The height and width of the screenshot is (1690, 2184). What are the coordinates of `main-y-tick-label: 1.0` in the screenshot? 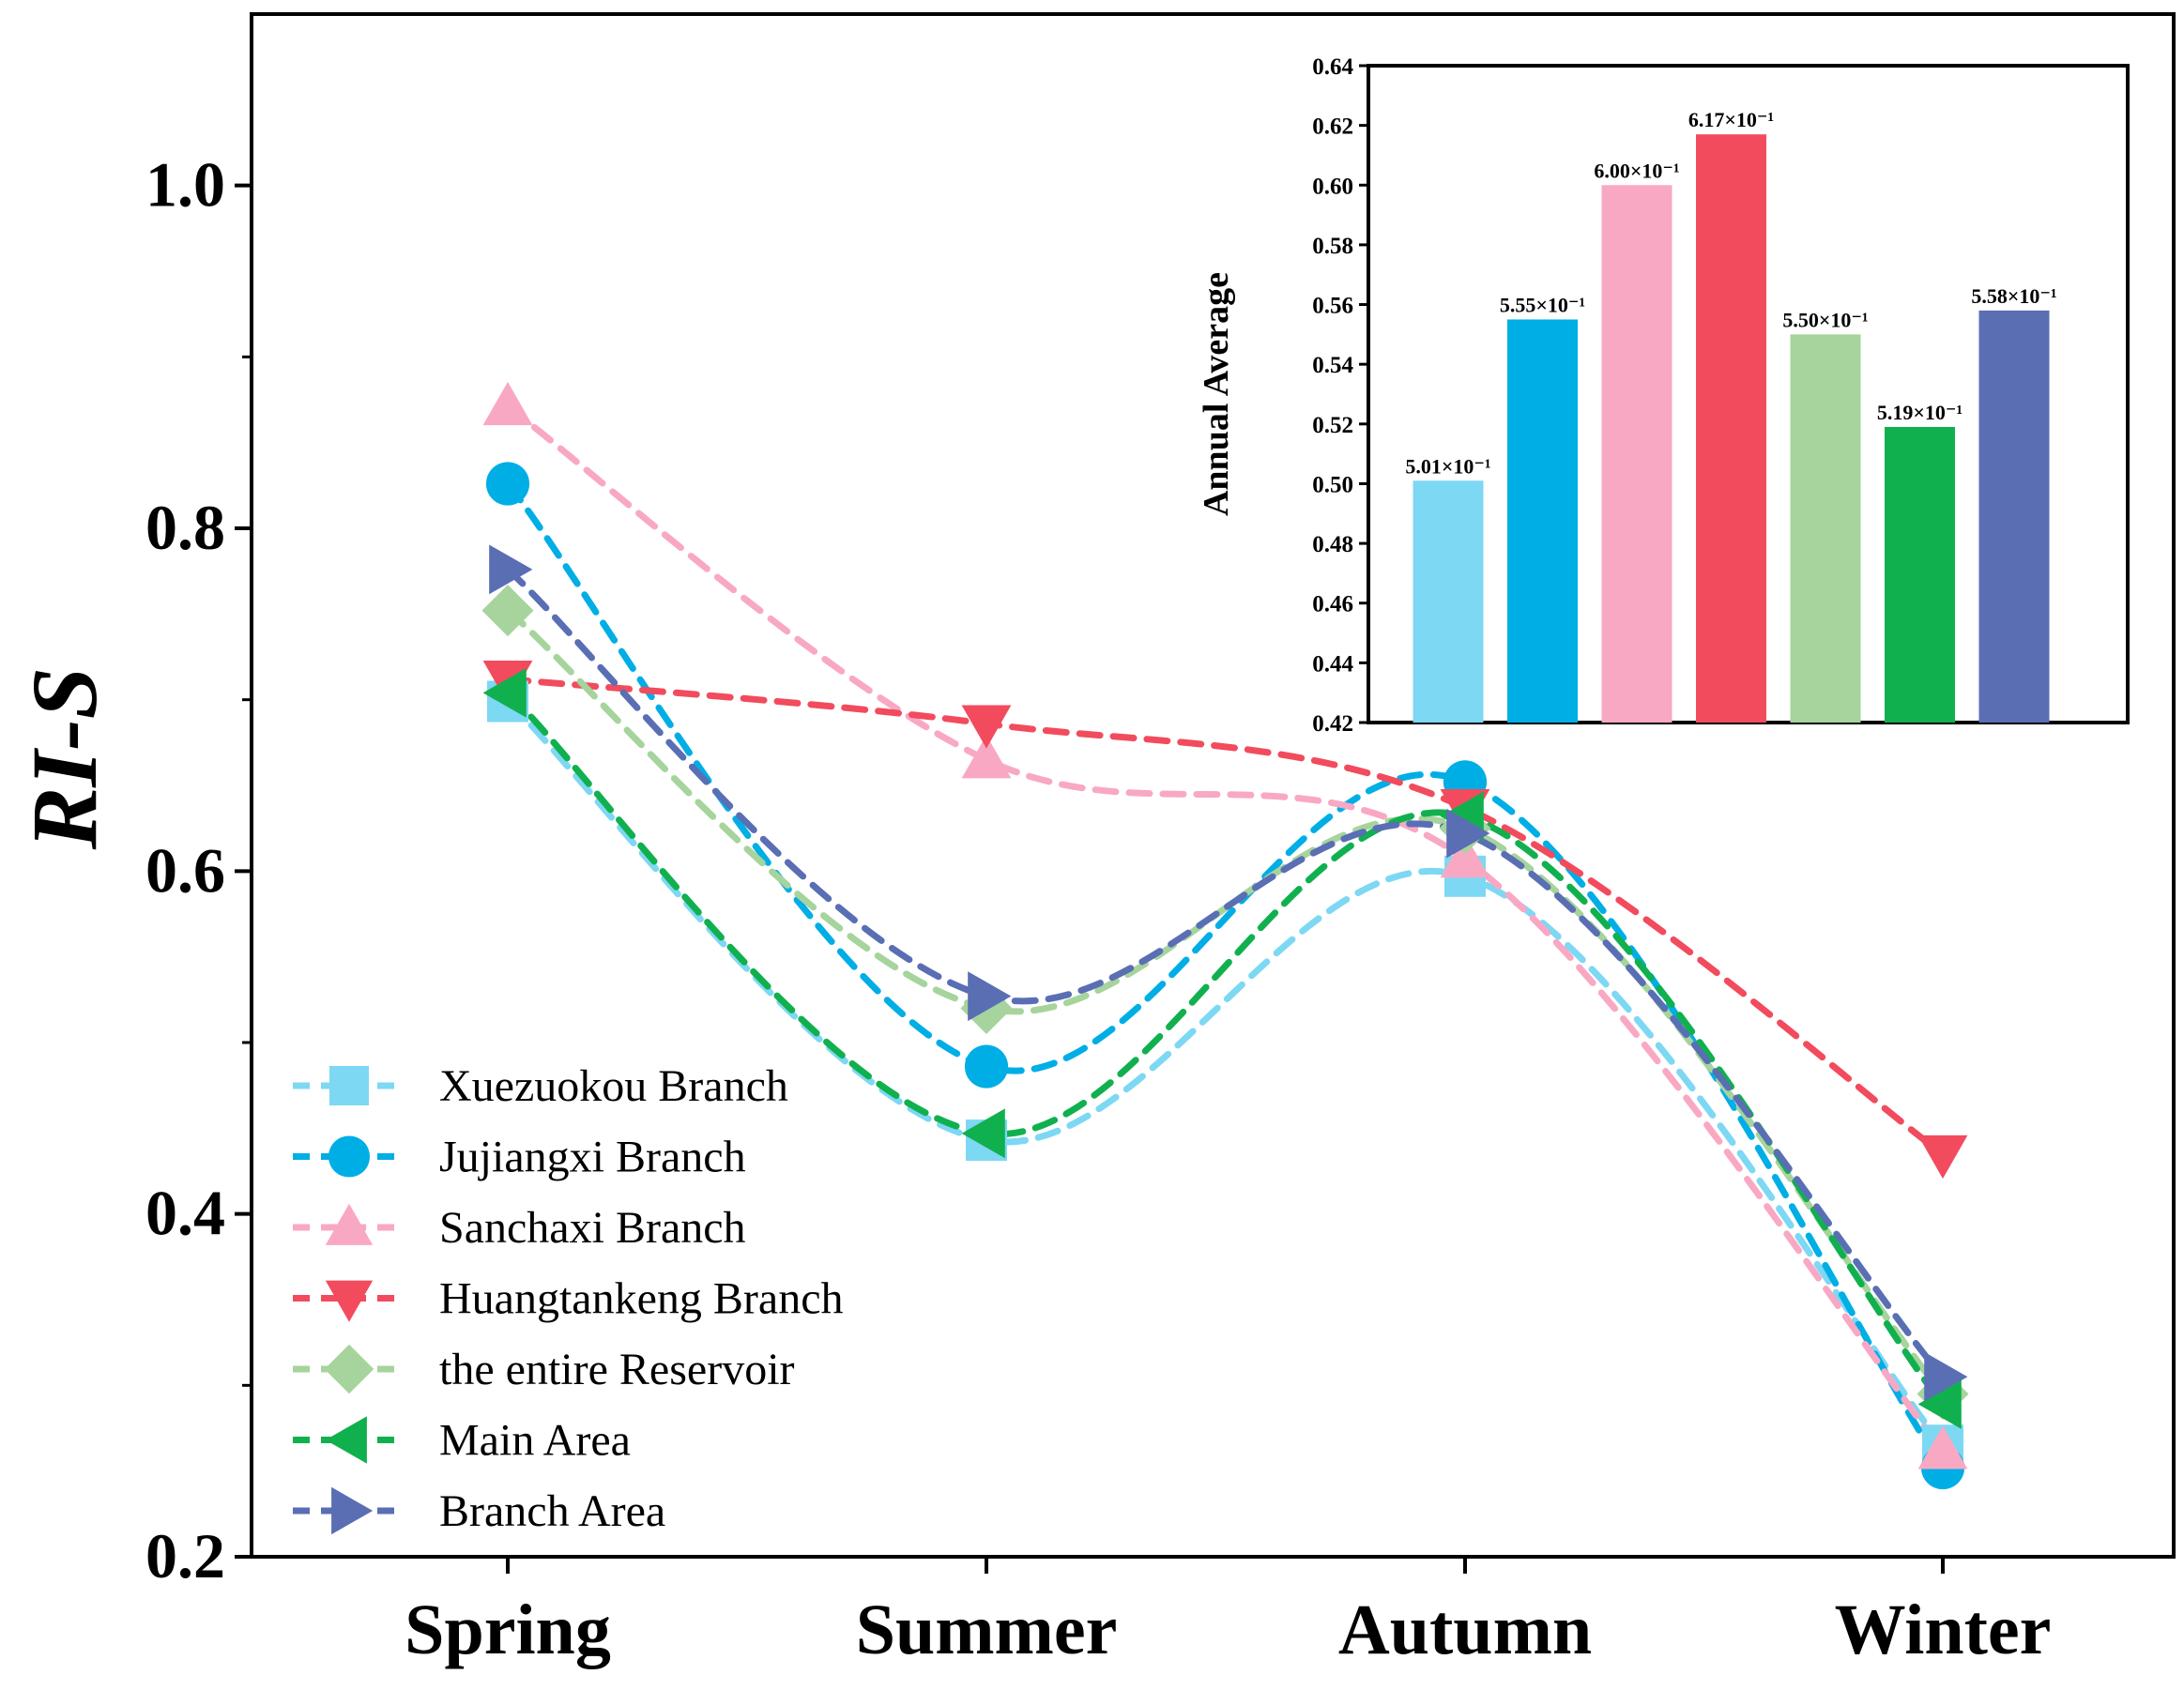 It's located at (185, 185).